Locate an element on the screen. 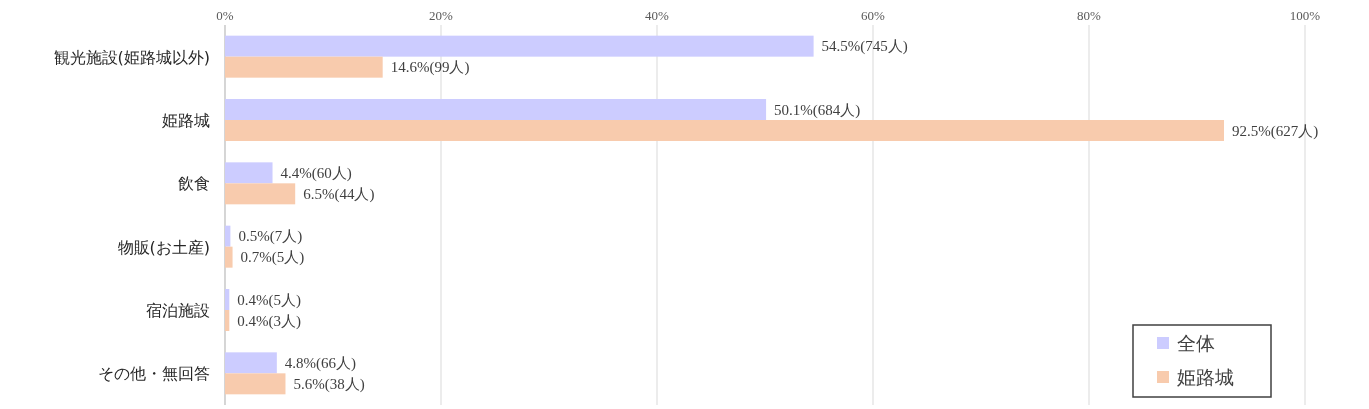  data-label: 0.4%(3人) is located at coordinates (269, 321).